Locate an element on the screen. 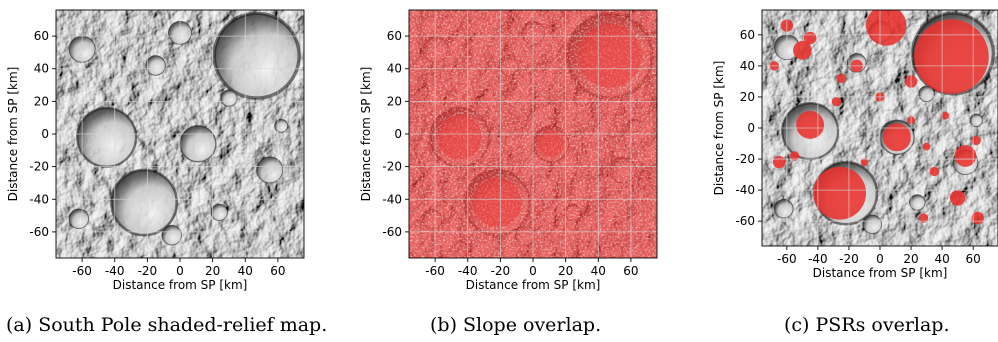 The height and width of the screenshot is (342, 998). panel-caption: (a) South Pole shaded-relief map. is located at coordinates (167, 325).